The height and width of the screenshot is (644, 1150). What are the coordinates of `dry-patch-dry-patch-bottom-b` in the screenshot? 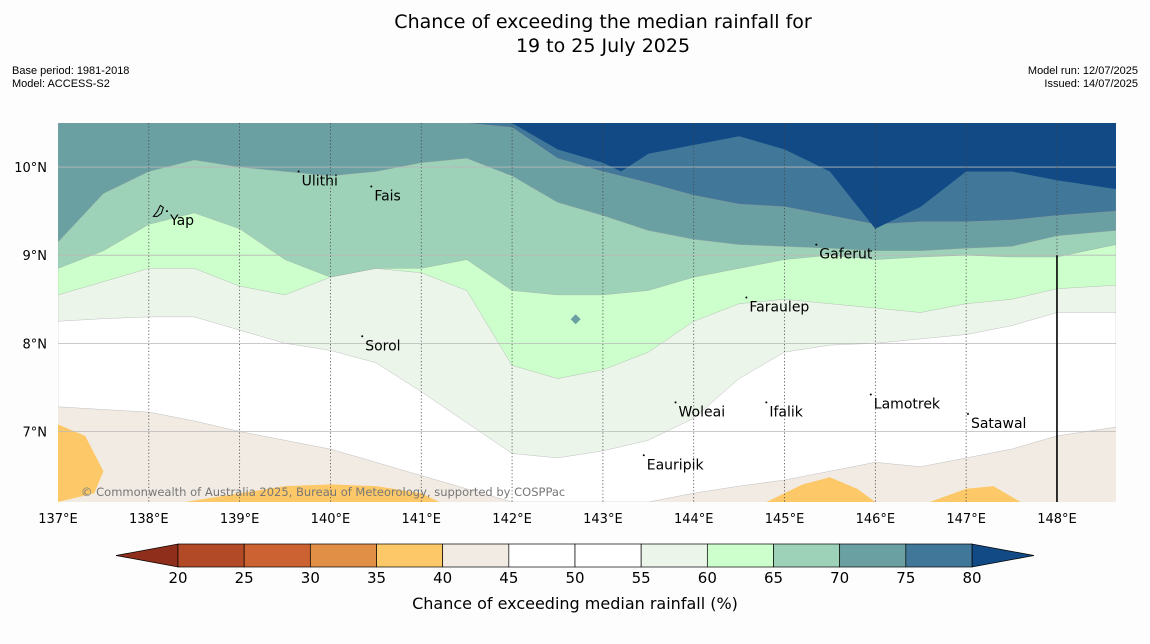 It's located at (821, 489).